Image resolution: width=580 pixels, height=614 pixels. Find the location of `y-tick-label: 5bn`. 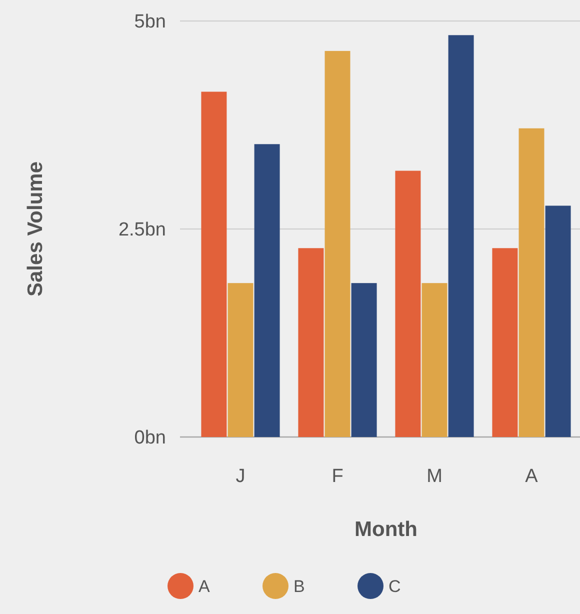

y-tick-label: 5bn is located at coordinates (150, 22).